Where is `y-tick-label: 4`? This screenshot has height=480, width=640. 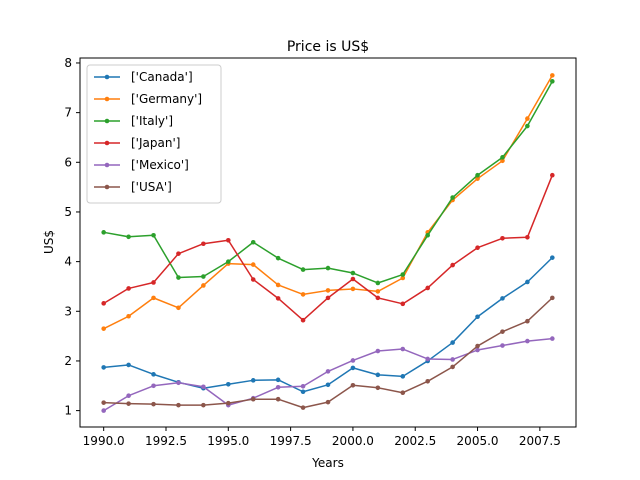
y-tick-label: 4 is located at coordinates (68, 262).